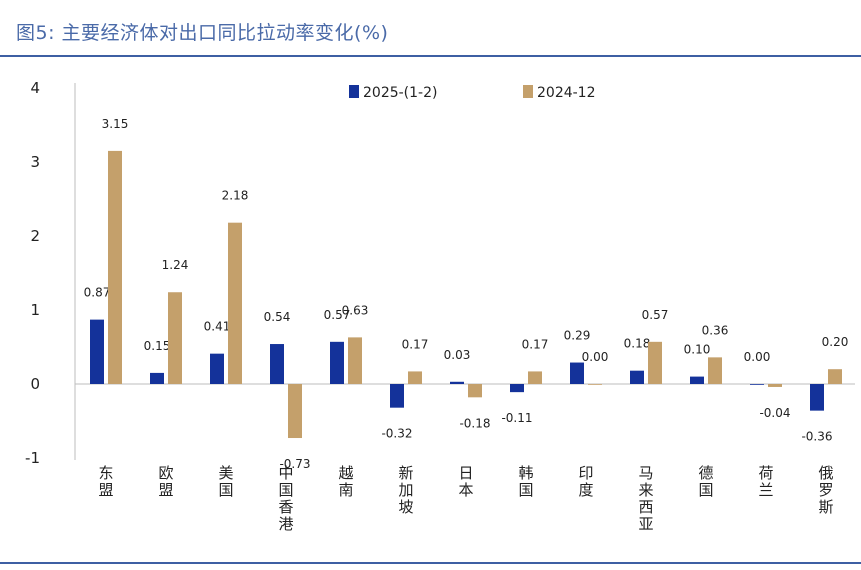 This screenshot has height=570, width=861. I want to click on data-label: -0.11, so click(516, 418).